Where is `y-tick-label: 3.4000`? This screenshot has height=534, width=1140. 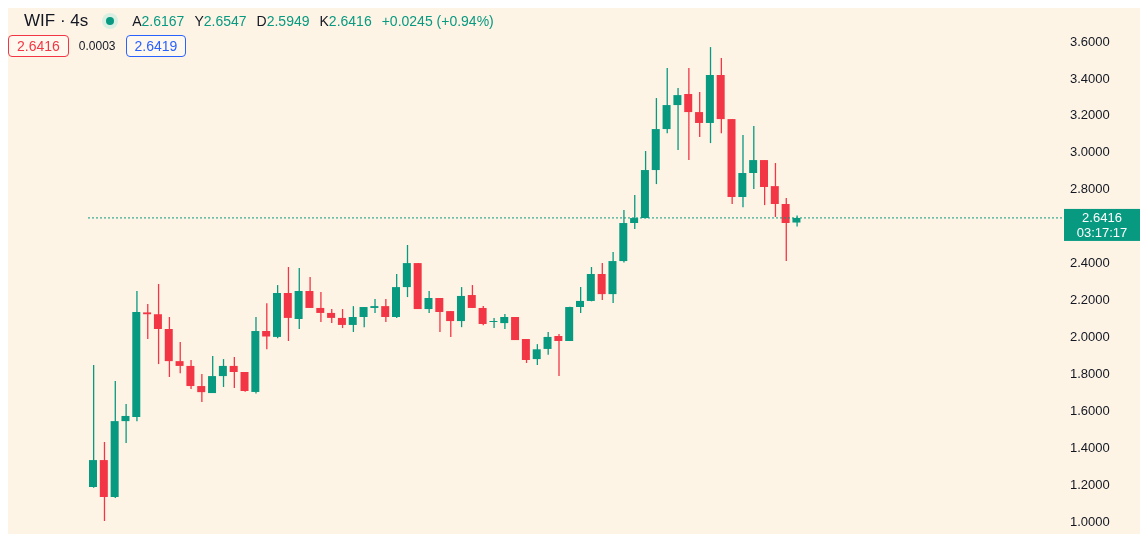 y-tick-label: 3.4000 is located at coordinates (1090, 78).